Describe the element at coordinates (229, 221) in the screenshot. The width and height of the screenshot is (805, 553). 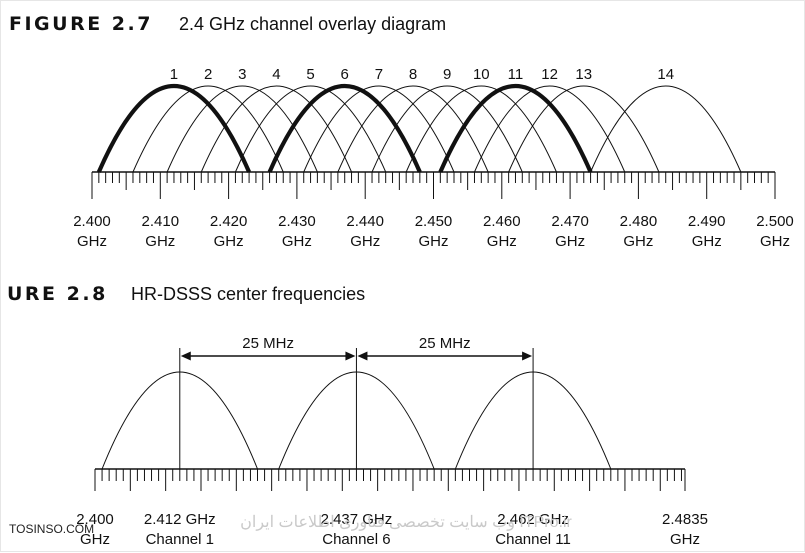
I see `tick-label: 2.420` at that location.